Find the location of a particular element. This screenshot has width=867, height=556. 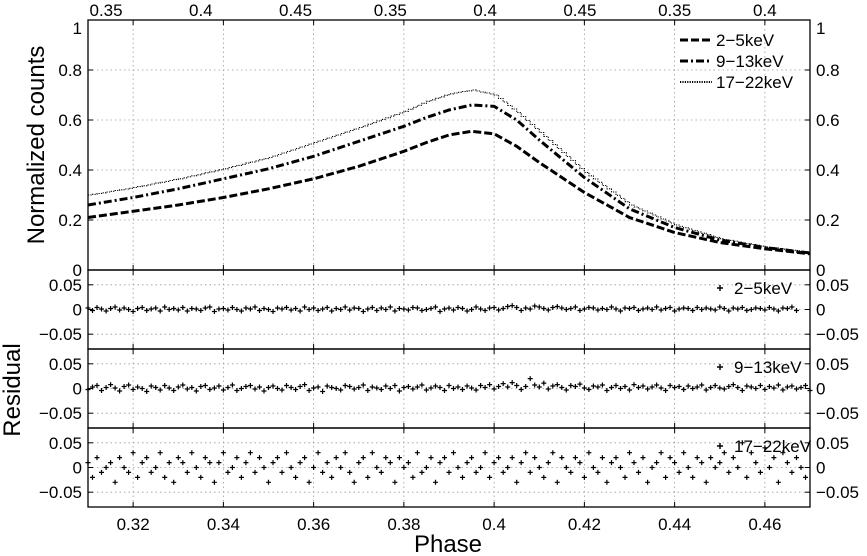

y-tick-label-left: 0.4 is located at coordinates (70, 170).